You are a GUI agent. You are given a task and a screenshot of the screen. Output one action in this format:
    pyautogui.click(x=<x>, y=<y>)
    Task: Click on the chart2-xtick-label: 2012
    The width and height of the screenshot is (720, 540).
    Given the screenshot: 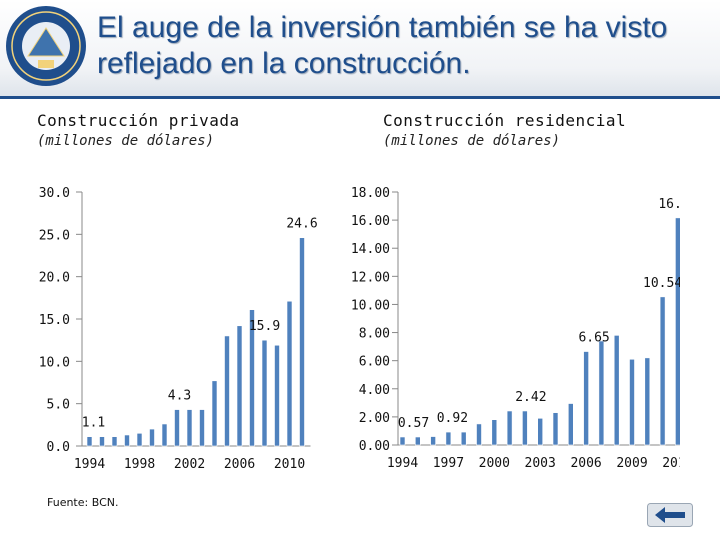 What is the action you would take?
    pyautogui.click(x=671, y=463)
    